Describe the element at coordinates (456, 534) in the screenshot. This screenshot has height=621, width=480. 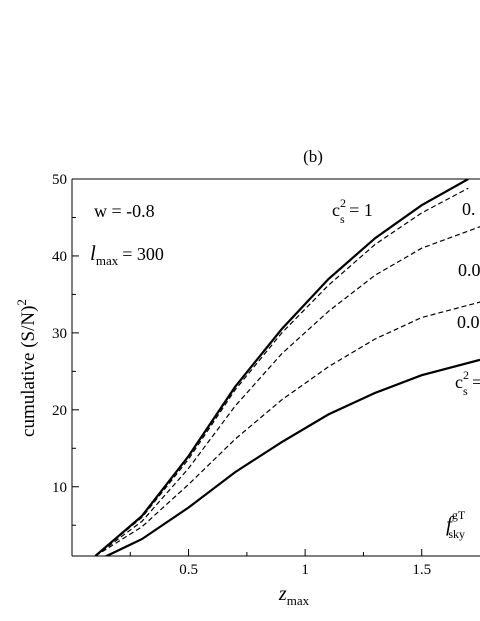
I see `fsky-sub: sky` at that location.